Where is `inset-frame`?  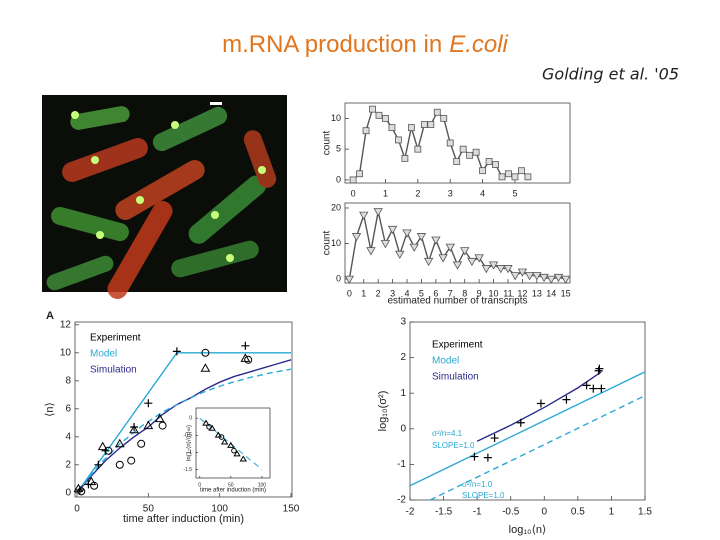
inset-frame is located at coordinates (233, 443).